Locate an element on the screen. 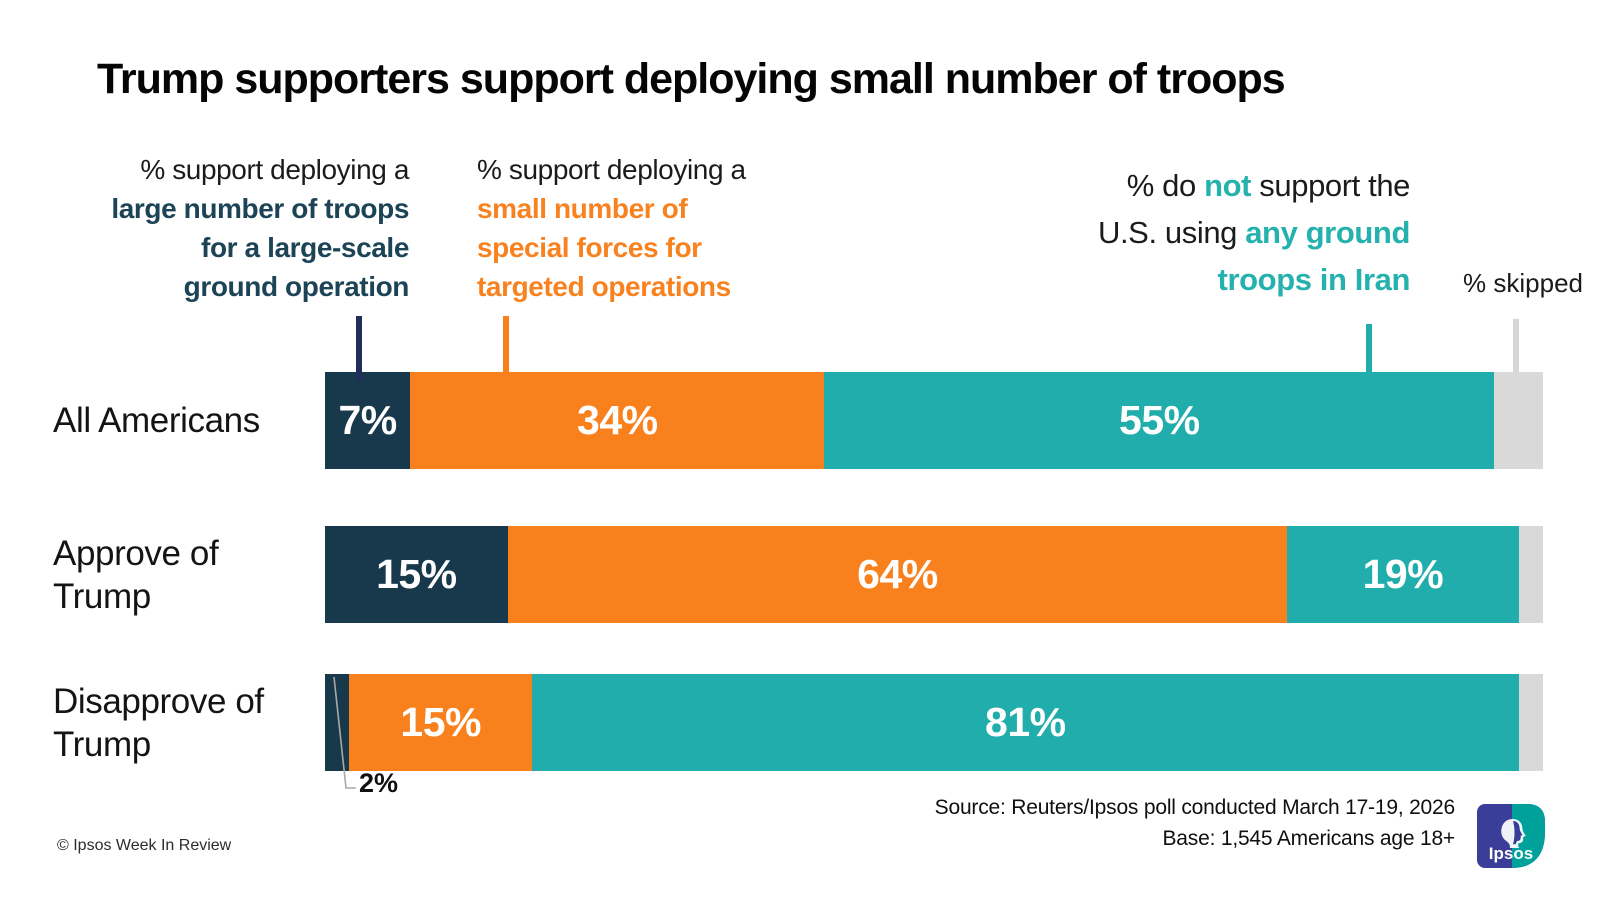 This screenshot has width=1600, height=900. stacked-bar: 15% 64% 19% is located at coordinates (934, 574).